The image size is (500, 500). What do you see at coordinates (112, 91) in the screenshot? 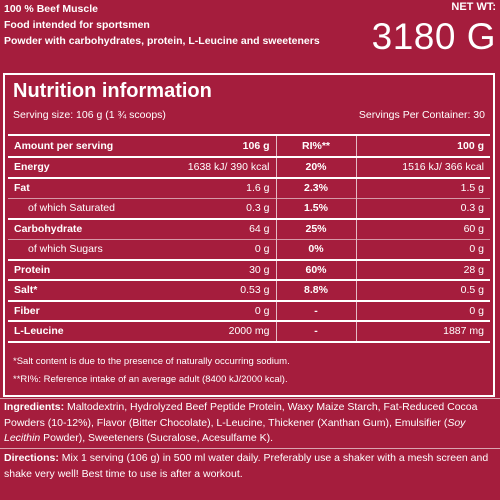
I see `nutrition-title: Nutrition information` at bounding box center [112, 91].